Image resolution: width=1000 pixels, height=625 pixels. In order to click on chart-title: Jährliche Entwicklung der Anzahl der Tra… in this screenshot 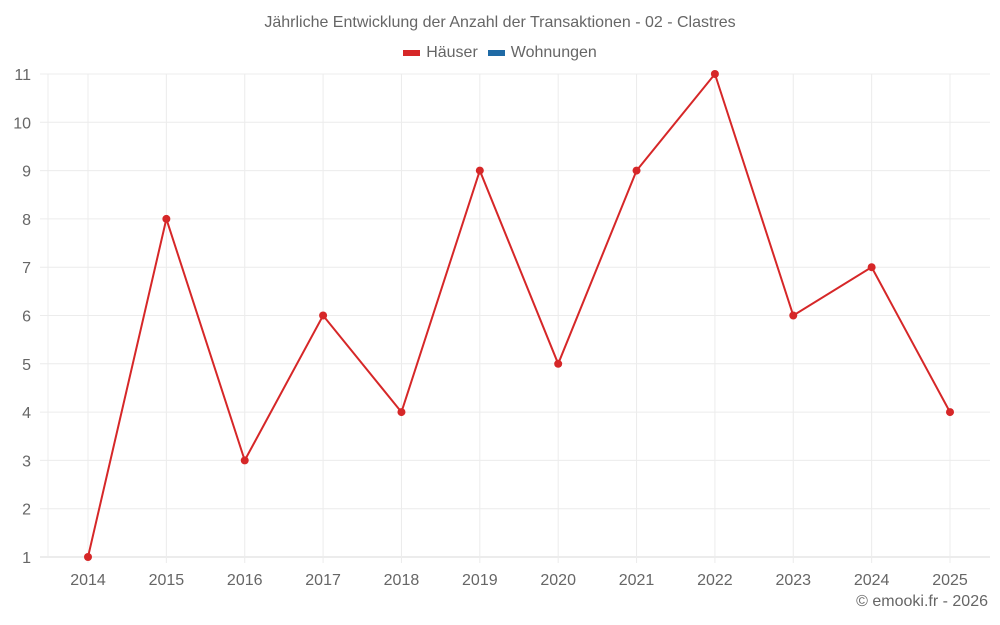, I will do `click(500, 22)`.